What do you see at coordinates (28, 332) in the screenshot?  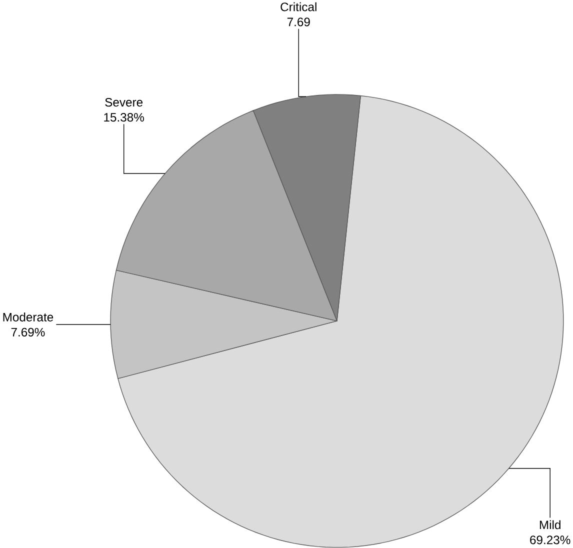 I see `data-label: 7.69%` at bounding box center [28, 332].